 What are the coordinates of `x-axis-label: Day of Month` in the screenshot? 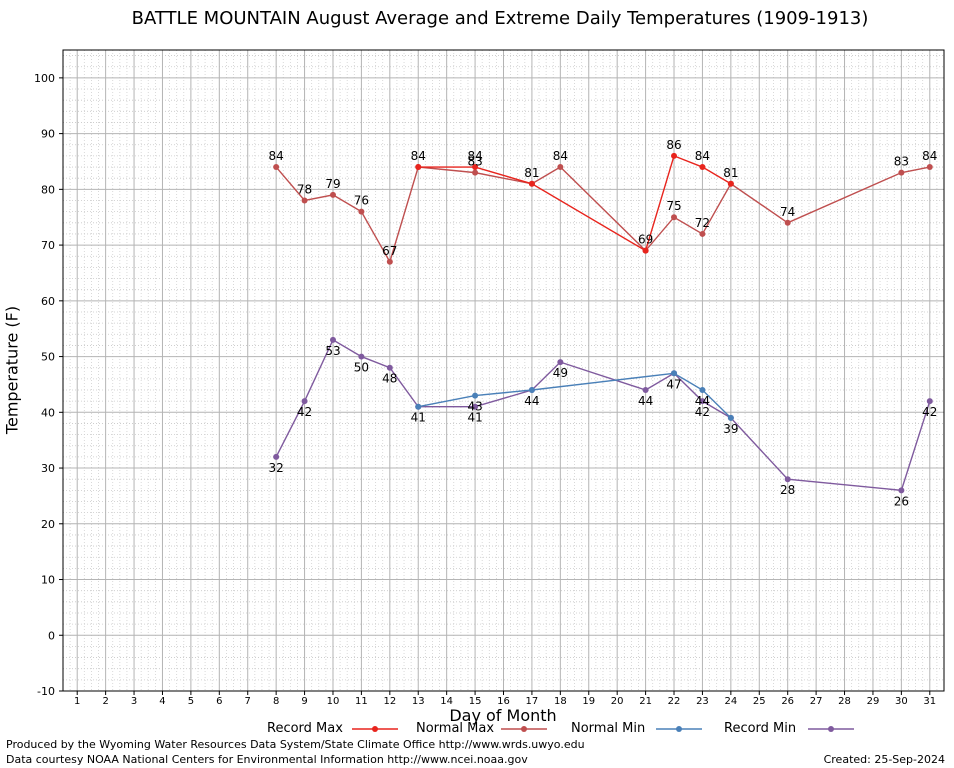 It's located at (503, 715).